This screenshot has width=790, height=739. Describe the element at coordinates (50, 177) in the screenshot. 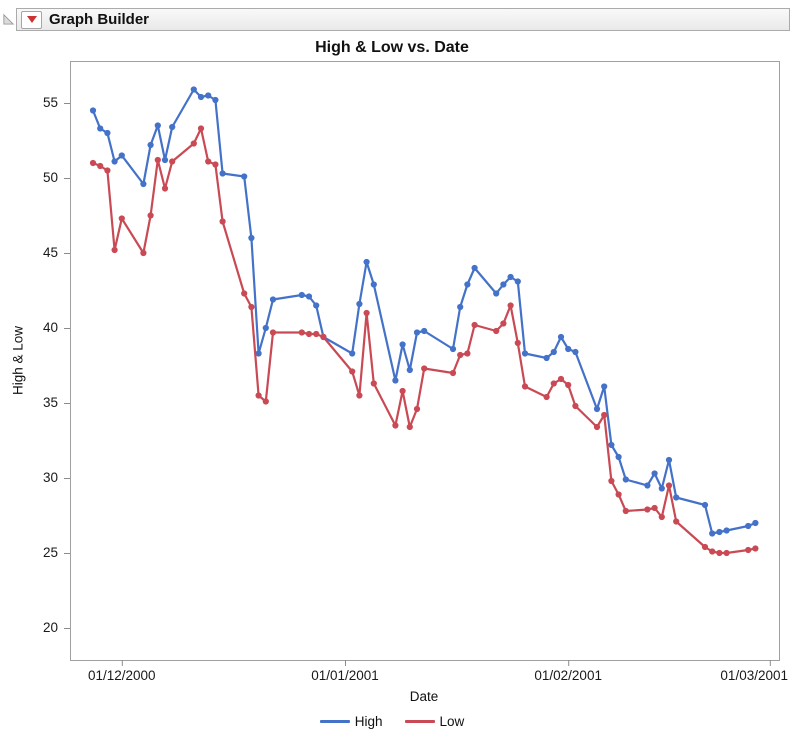

I see `y-tick-label: 50` at that location.